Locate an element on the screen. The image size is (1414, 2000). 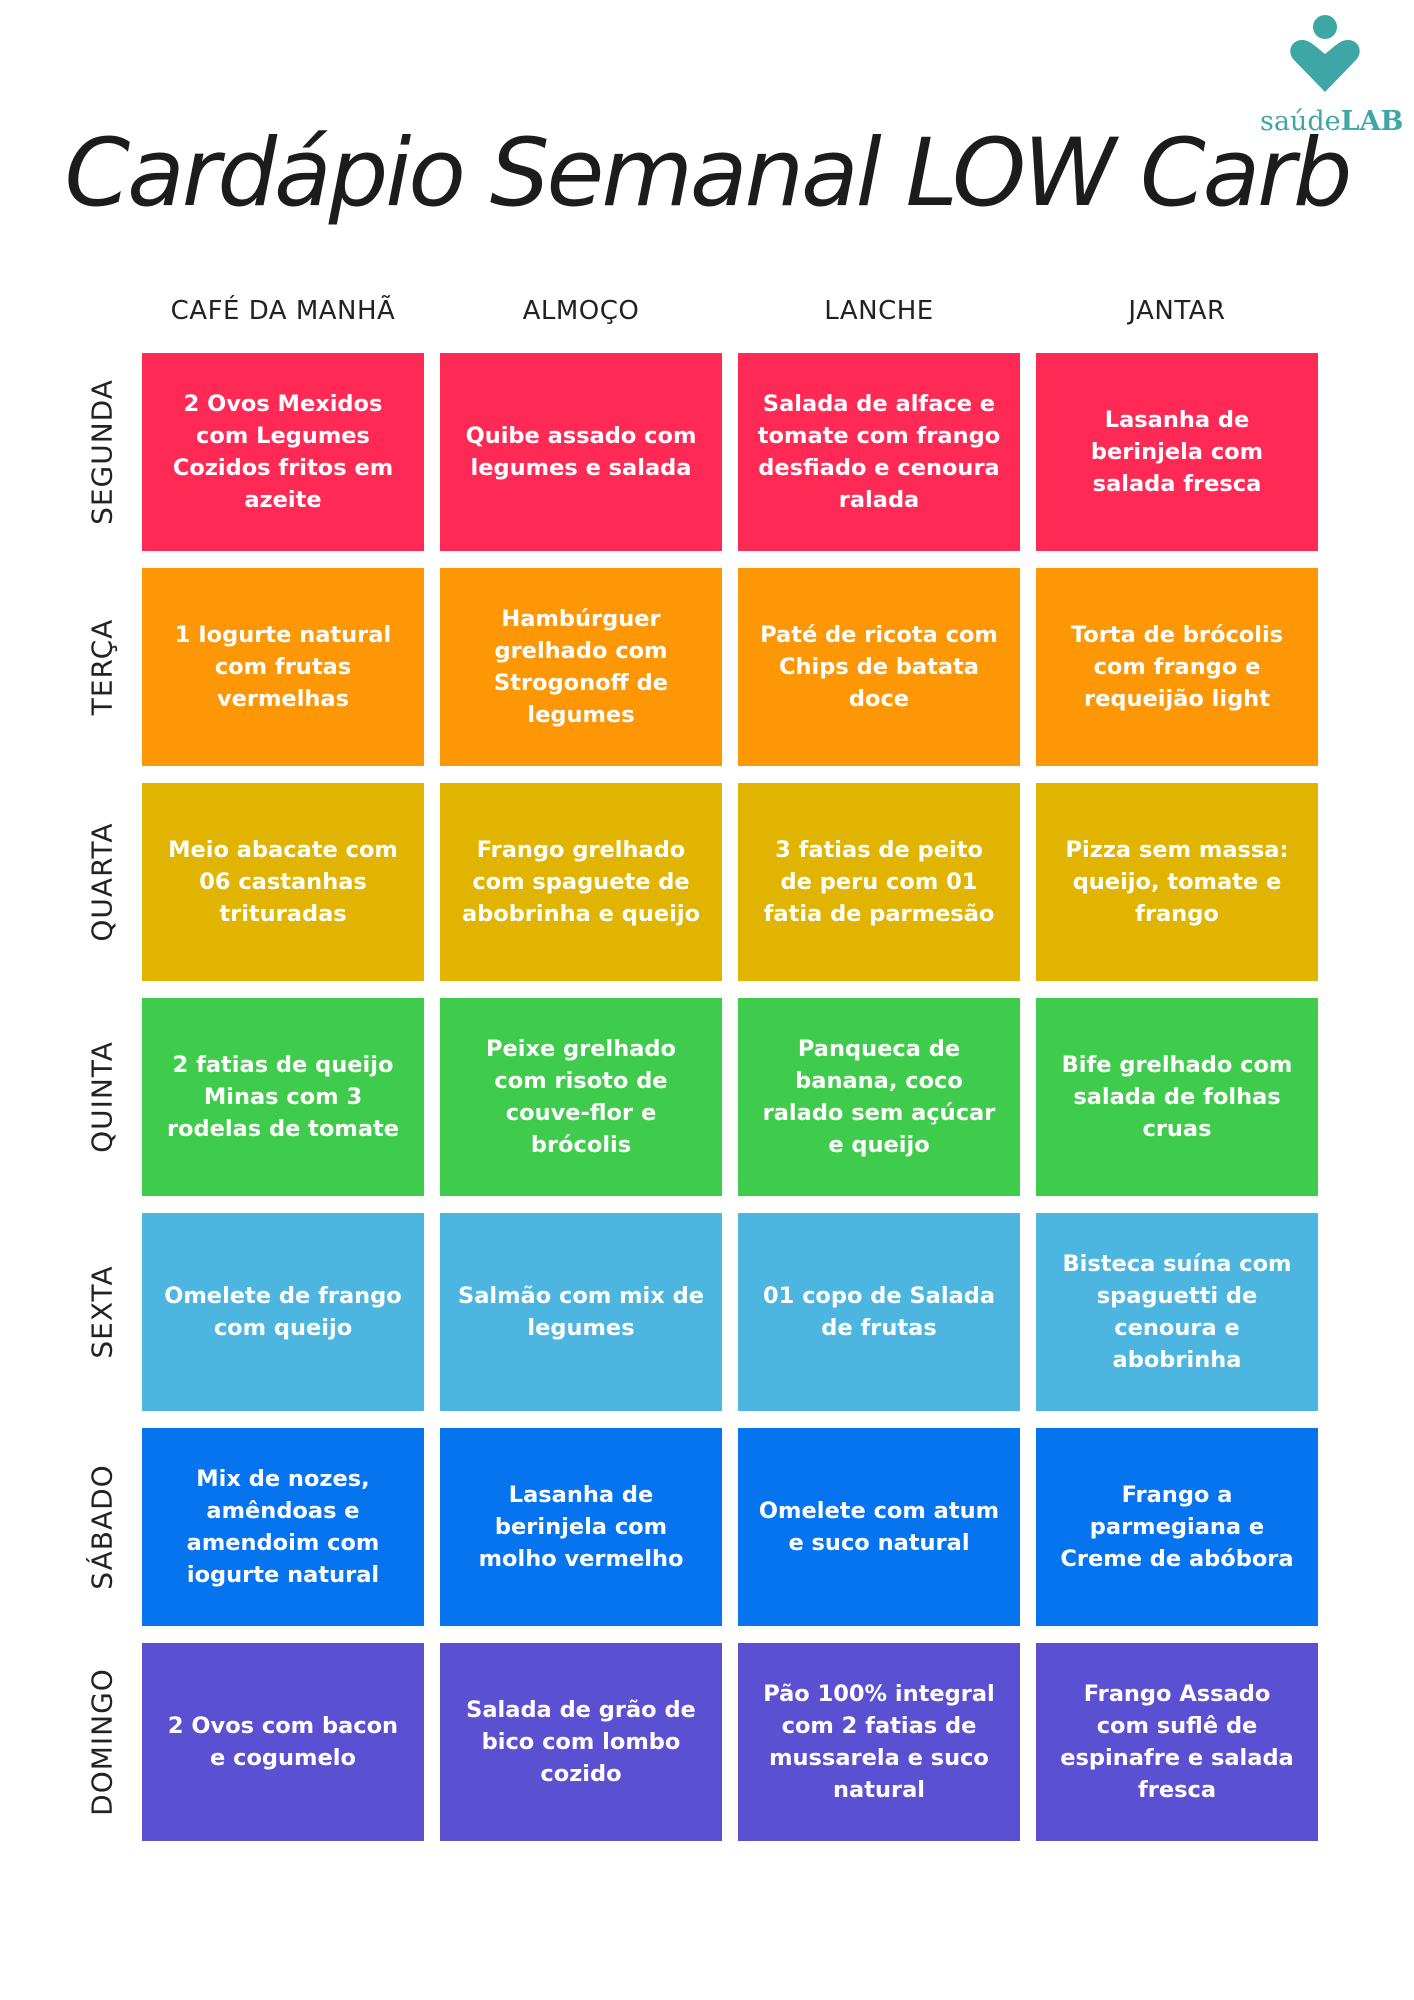
meal-text: 01 copo de Salada de frutas is located at coordinates (879, 1312).